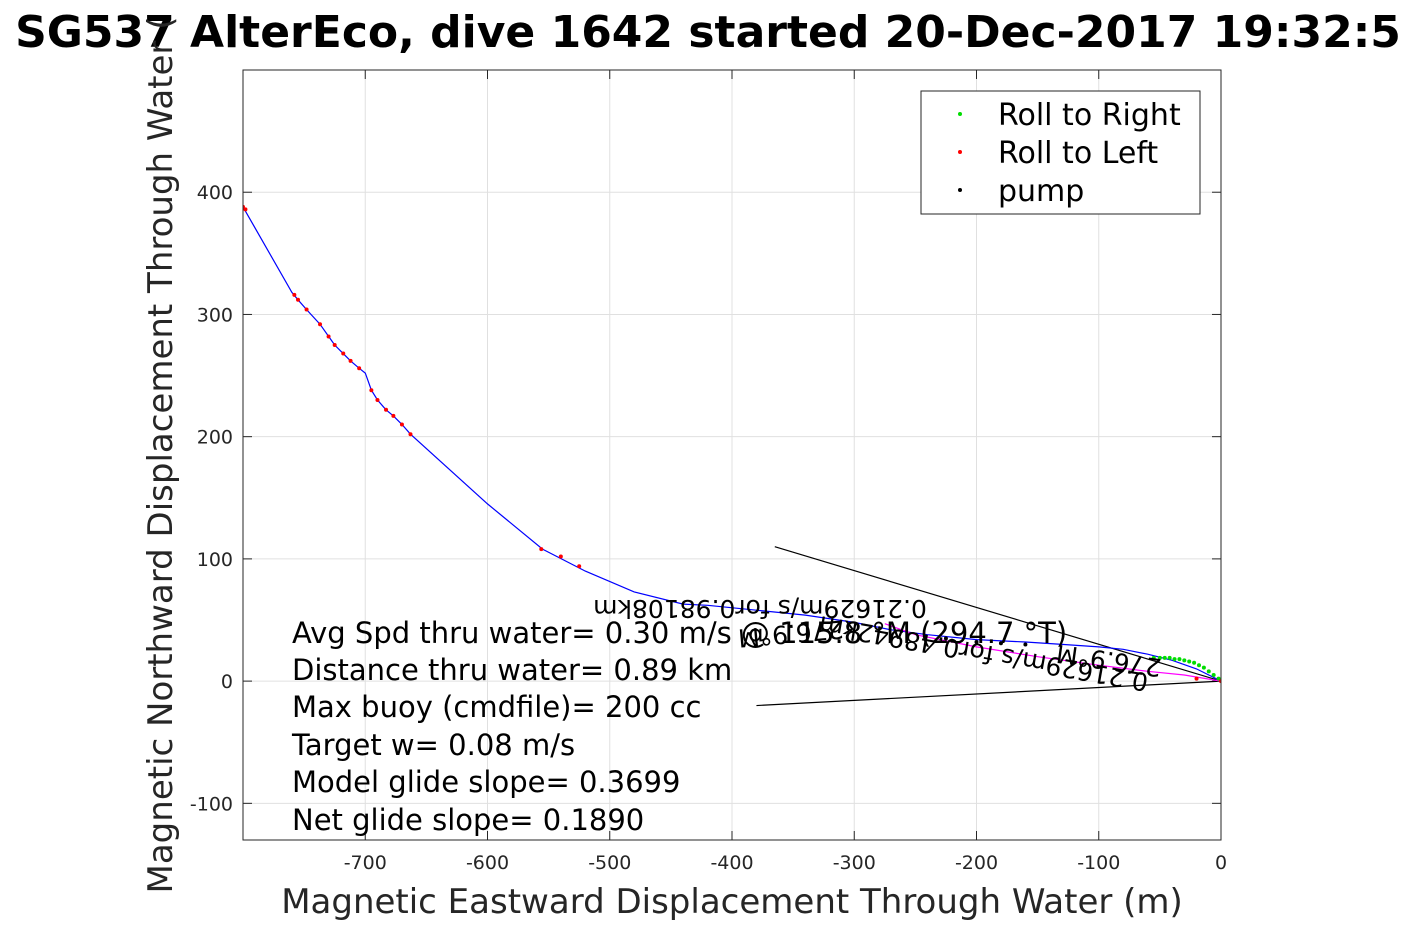  I want to click on y-tick-label: 300, so click(215, 315).